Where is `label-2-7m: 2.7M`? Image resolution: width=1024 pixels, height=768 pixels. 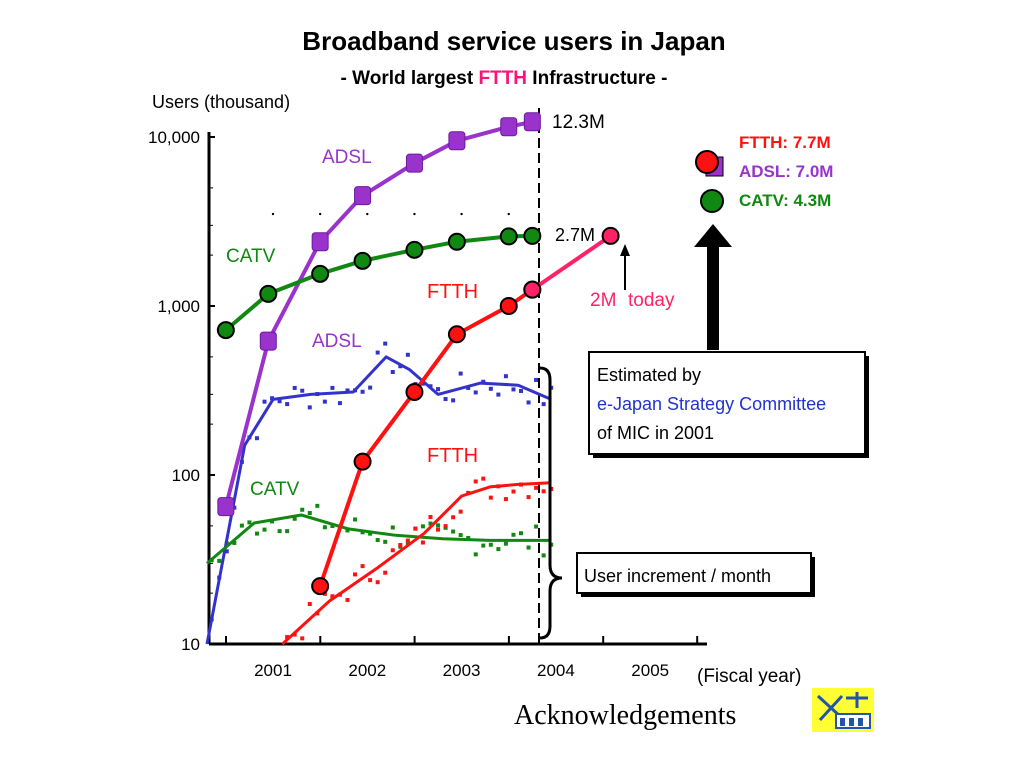
label-2-7m: 2.7M is located at coordinates (575, 235).